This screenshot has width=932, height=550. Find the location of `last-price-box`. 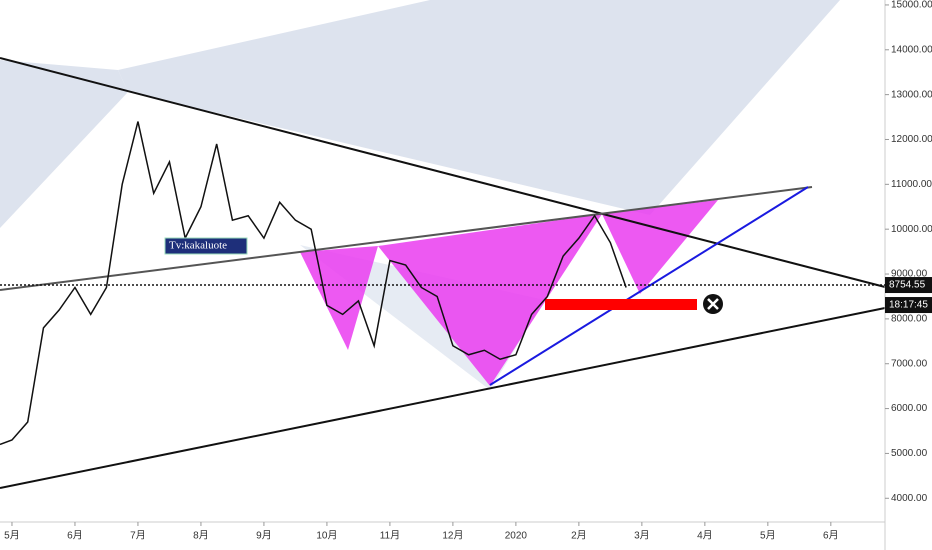

last-price-box is located at coordinates (908, 285).